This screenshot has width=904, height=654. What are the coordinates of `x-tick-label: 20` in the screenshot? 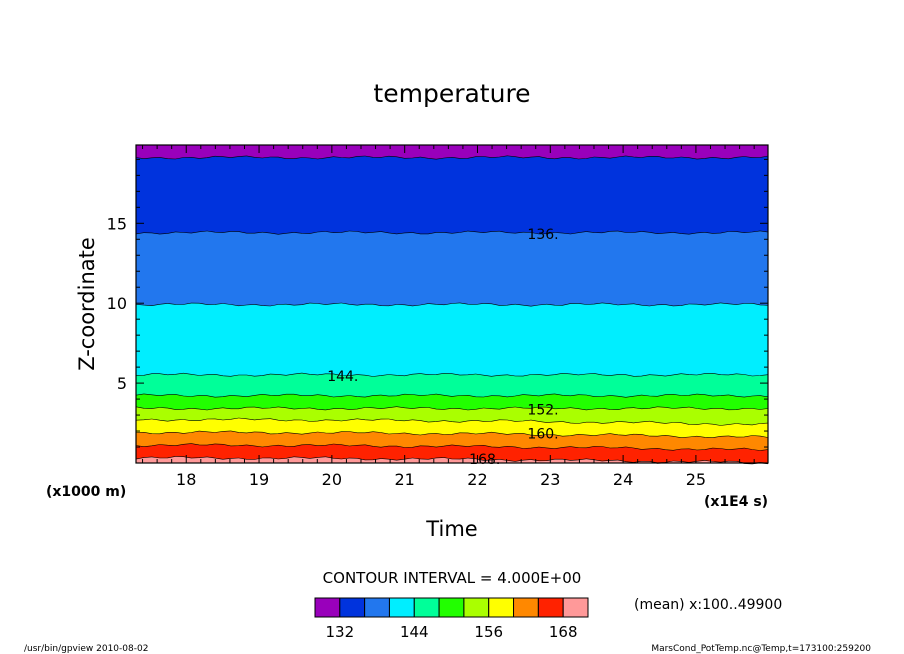 It's located at (332, 479).